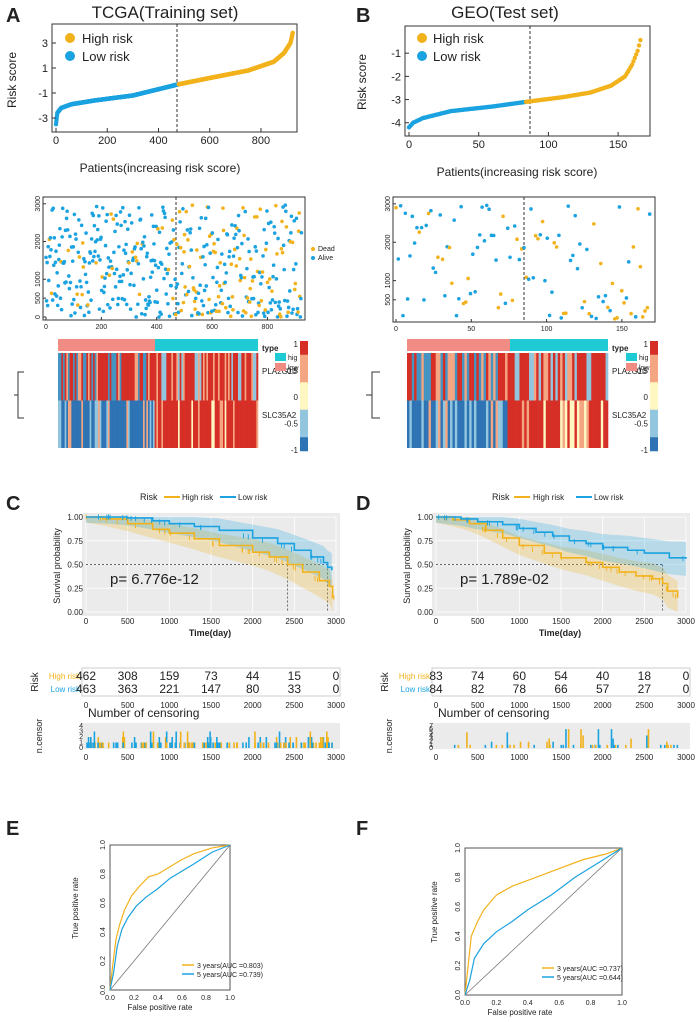 The image size is (699, 1022). Describe the element at coordinates (560, 633) in the screenshot. I see `d-km-xlabel: Time(day)` at that location.